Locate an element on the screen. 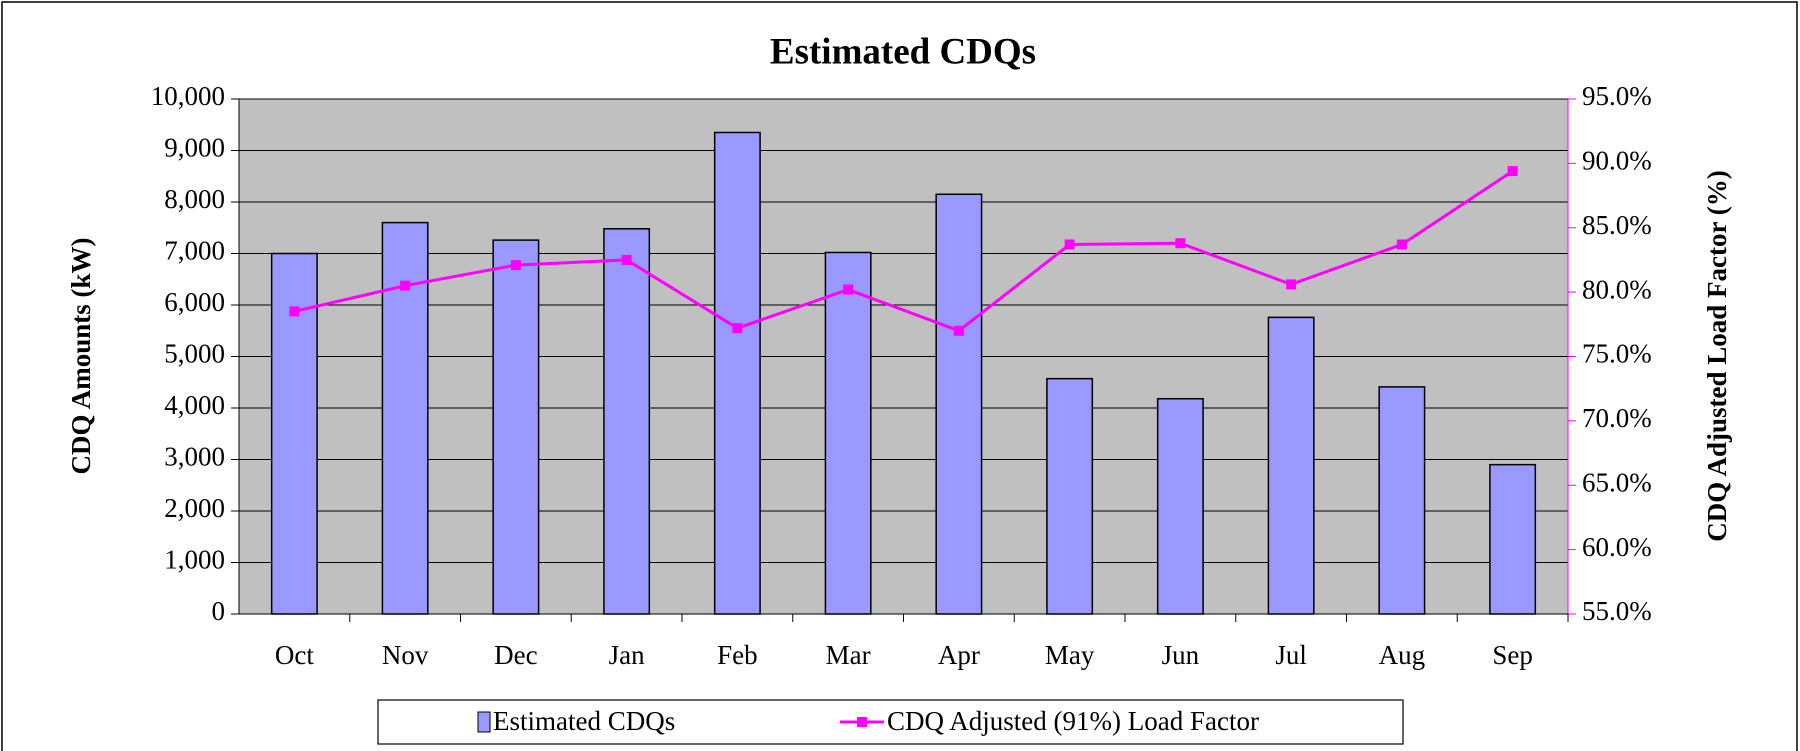  x-tick-label: May is located at coordinates (1070, 655).